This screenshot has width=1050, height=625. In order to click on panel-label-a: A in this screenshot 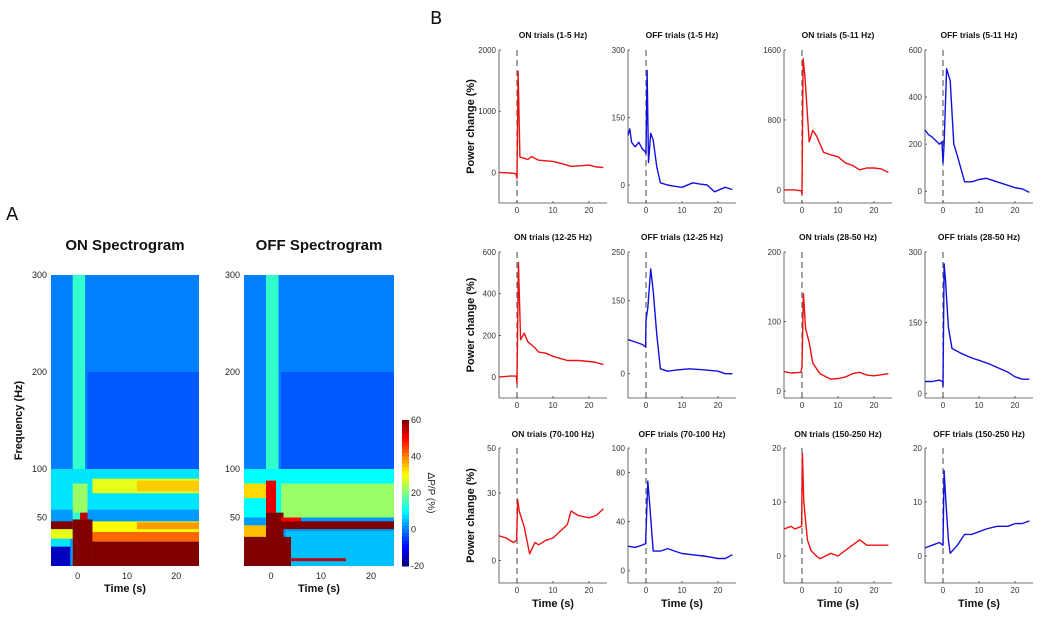, I will do `click(12, 214)`.